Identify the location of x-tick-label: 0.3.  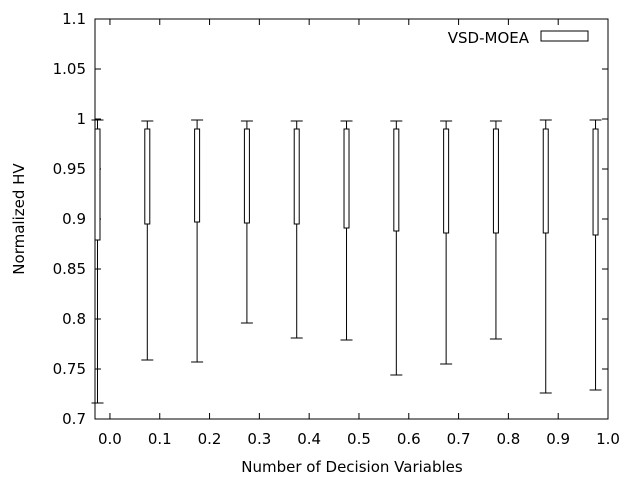
(259, 439).